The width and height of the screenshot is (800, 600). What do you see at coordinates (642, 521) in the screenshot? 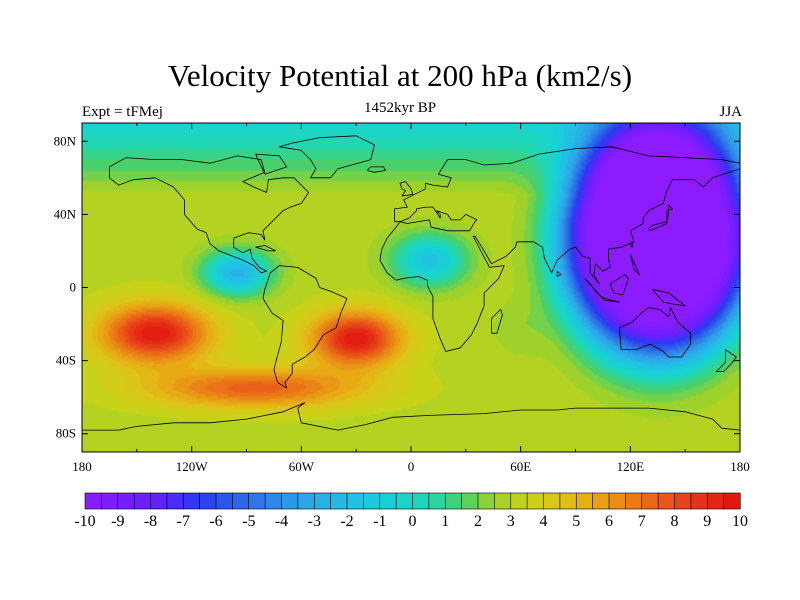
I see `colorbar-label: 7` at bounding box center [642, 521].